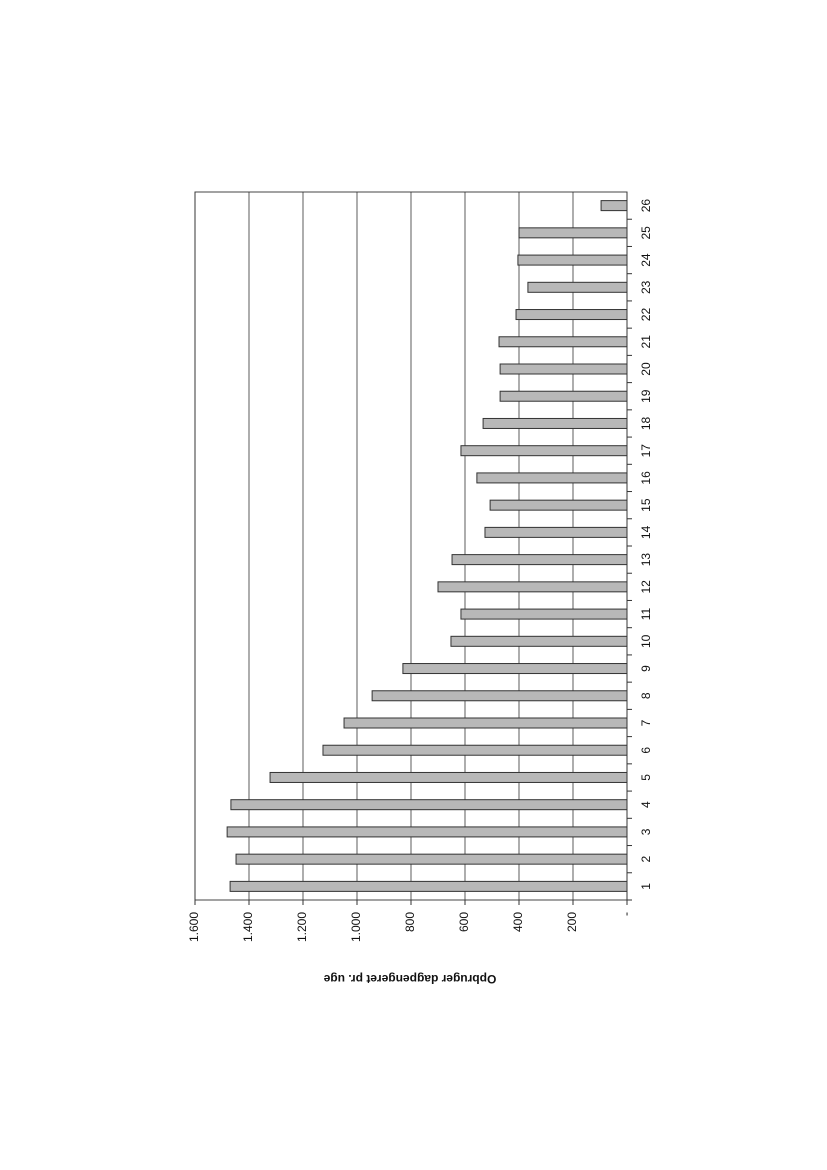 This screenshot has width=827, height=1170. What do you see at coordinates (646, 342) in the screenshot?
I see `category-label: 21` at bounding box center [646, 342].